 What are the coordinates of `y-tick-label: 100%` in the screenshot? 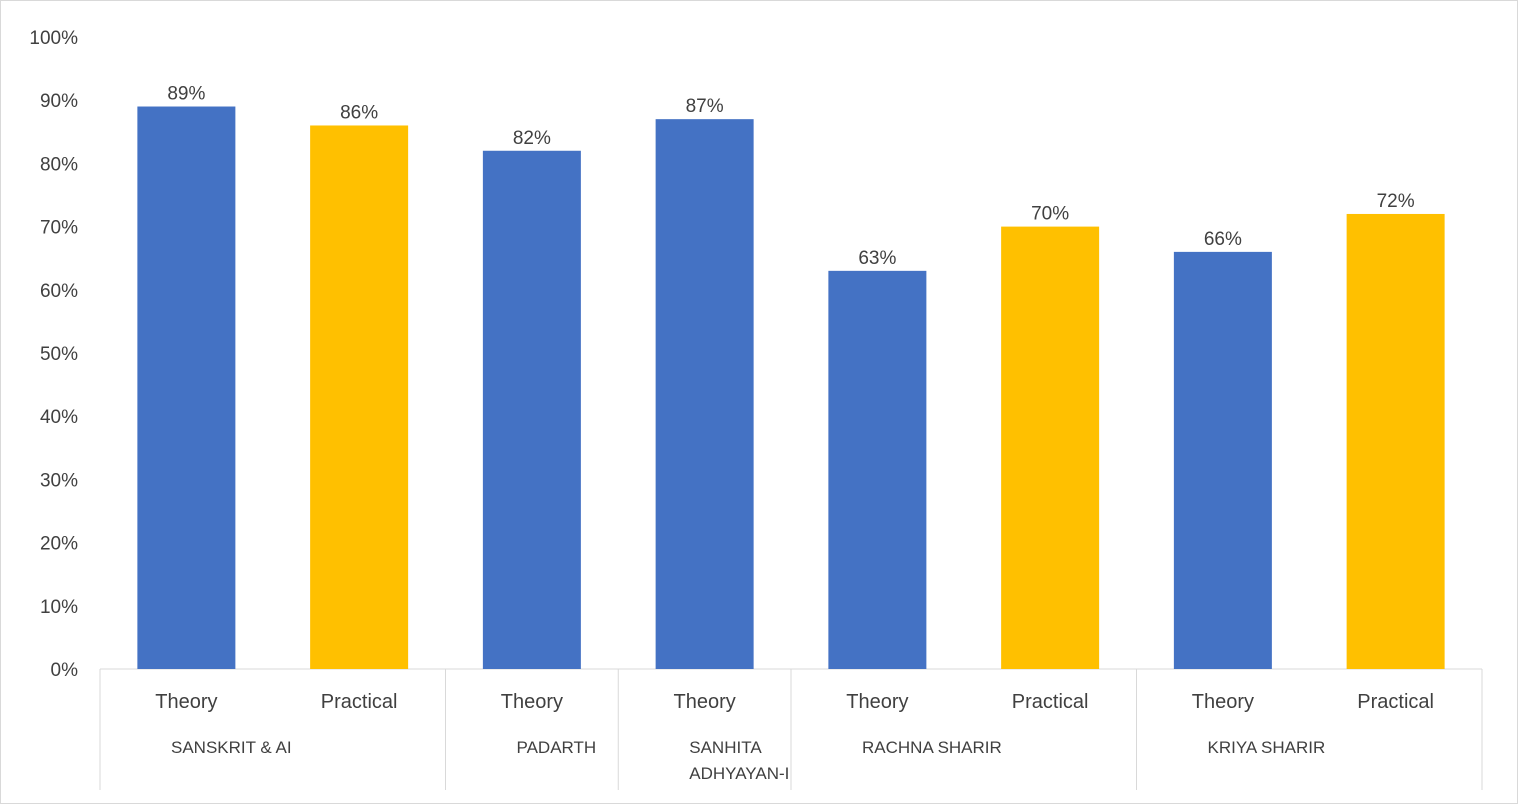 It's located at (53, 38).